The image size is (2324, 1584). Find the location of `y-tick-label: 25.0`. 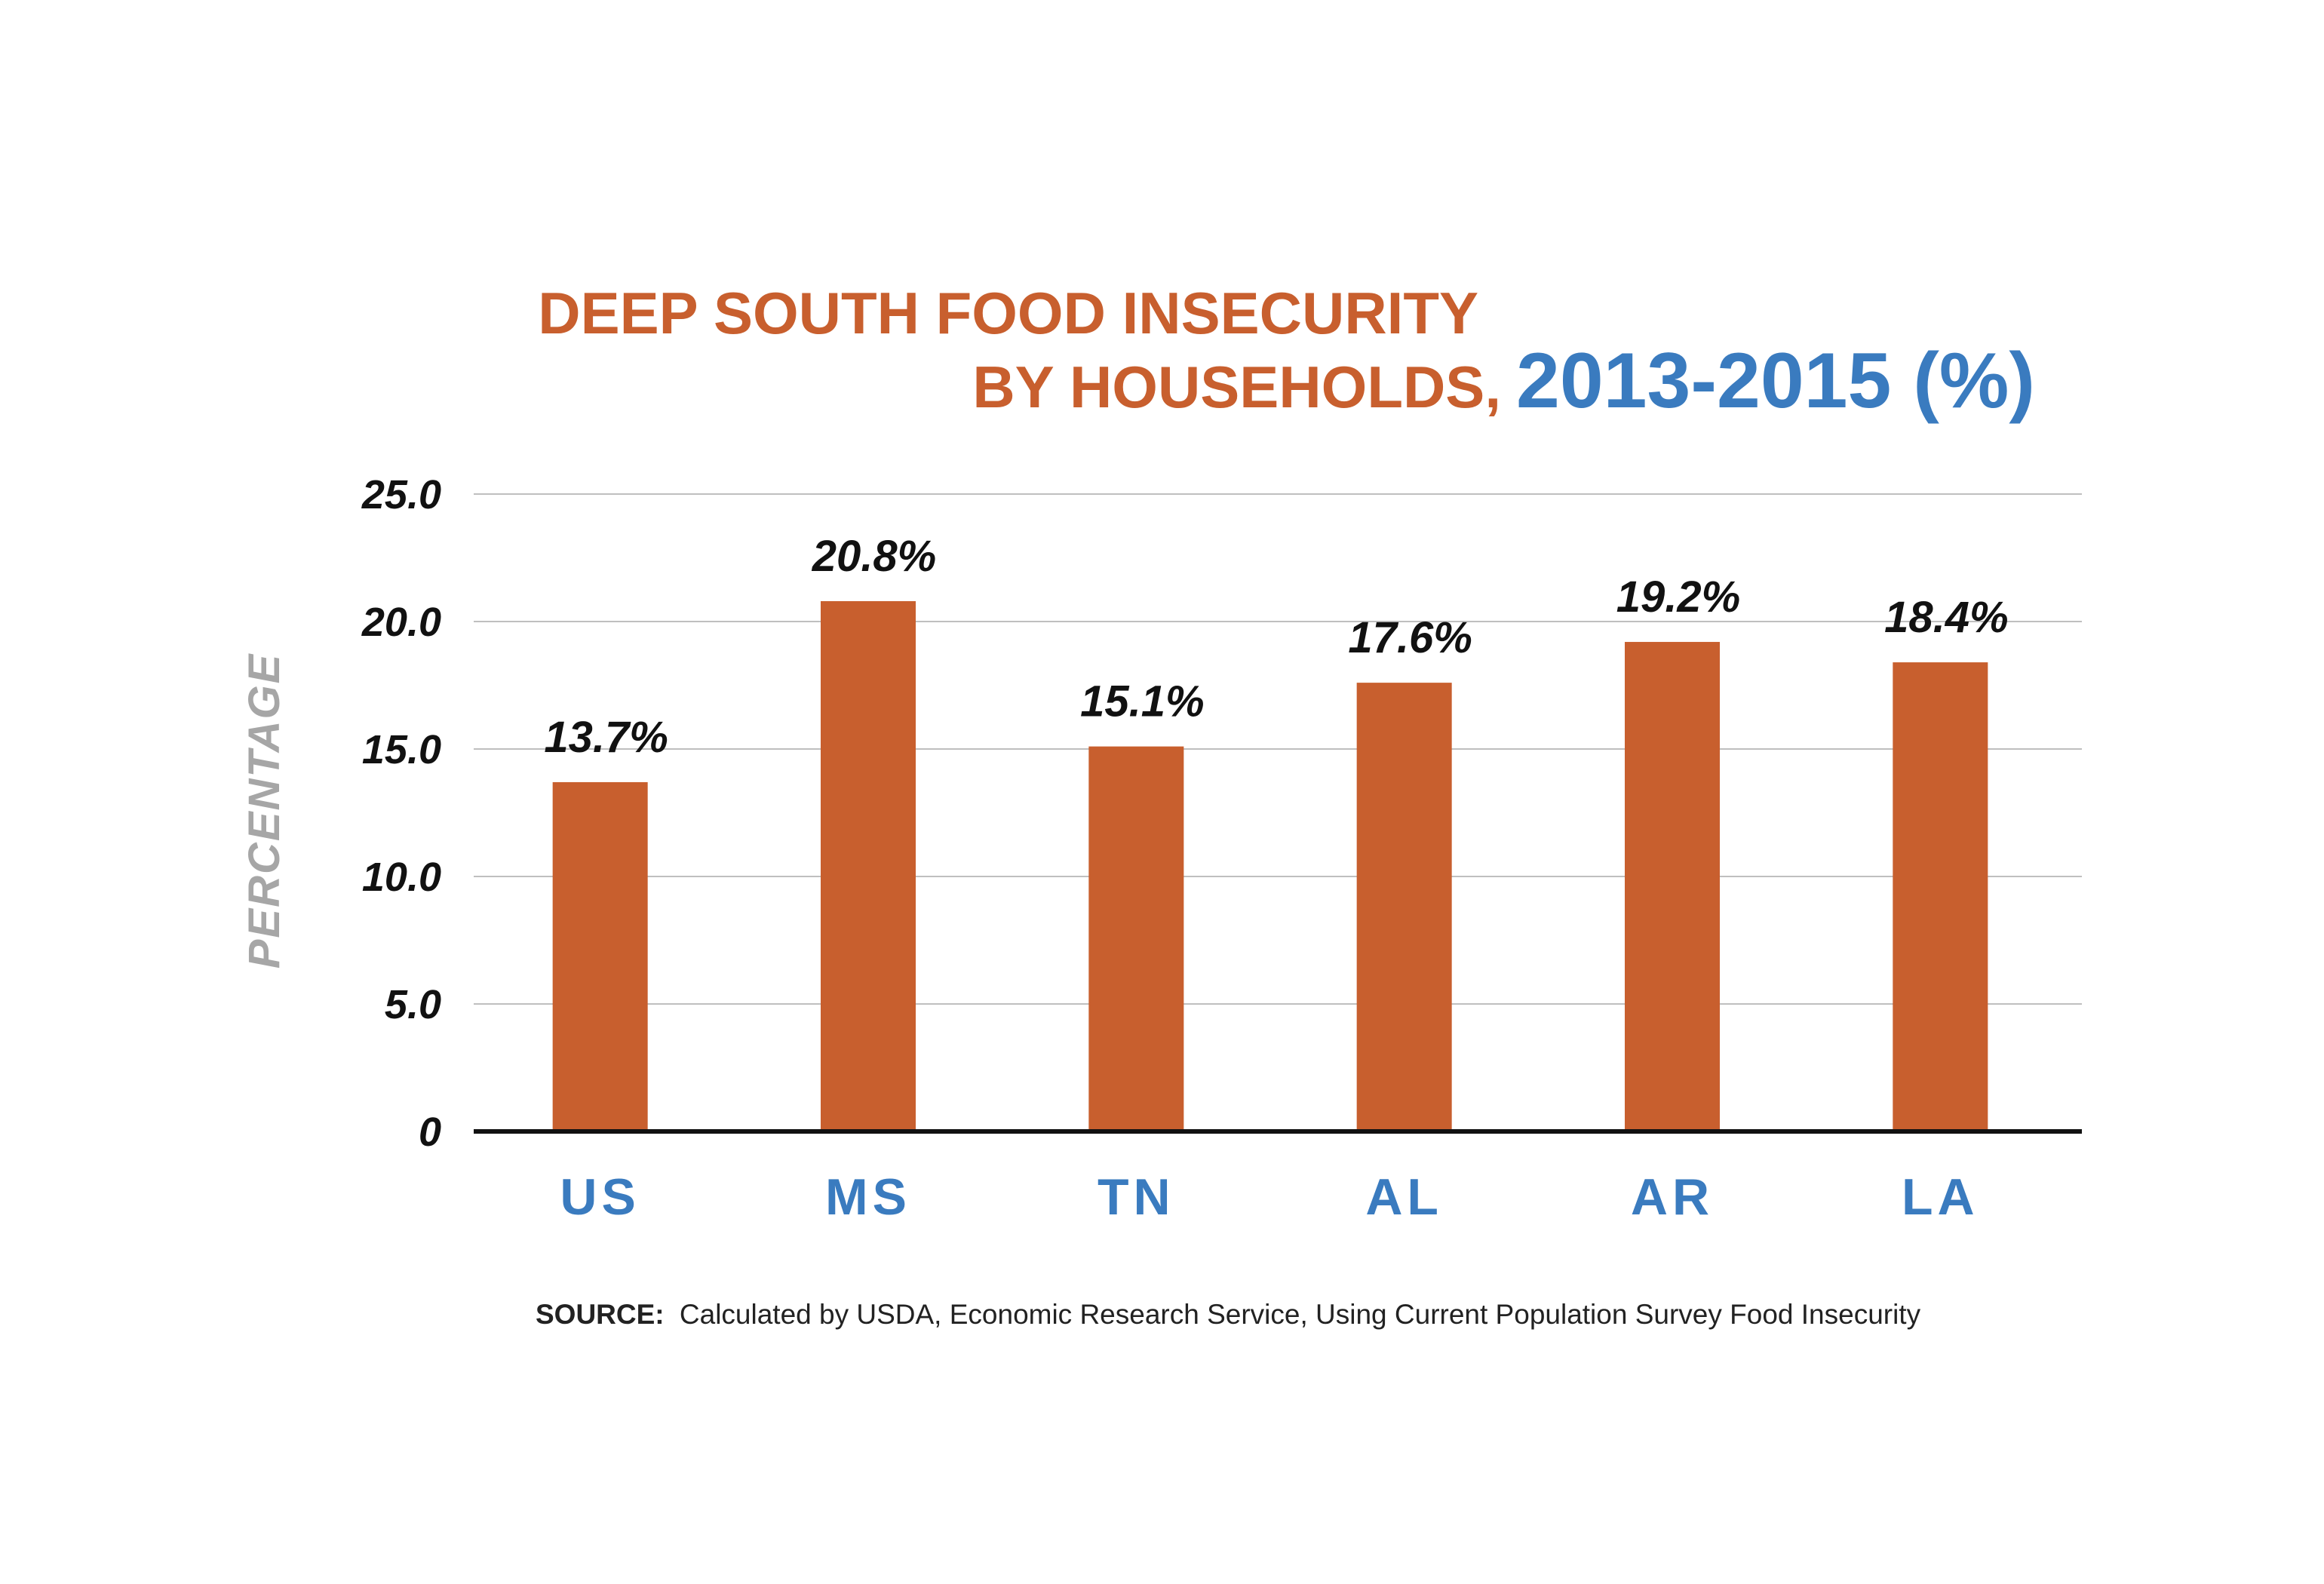

y-tick-label: 25.0 is located at coordinates (401, 494).